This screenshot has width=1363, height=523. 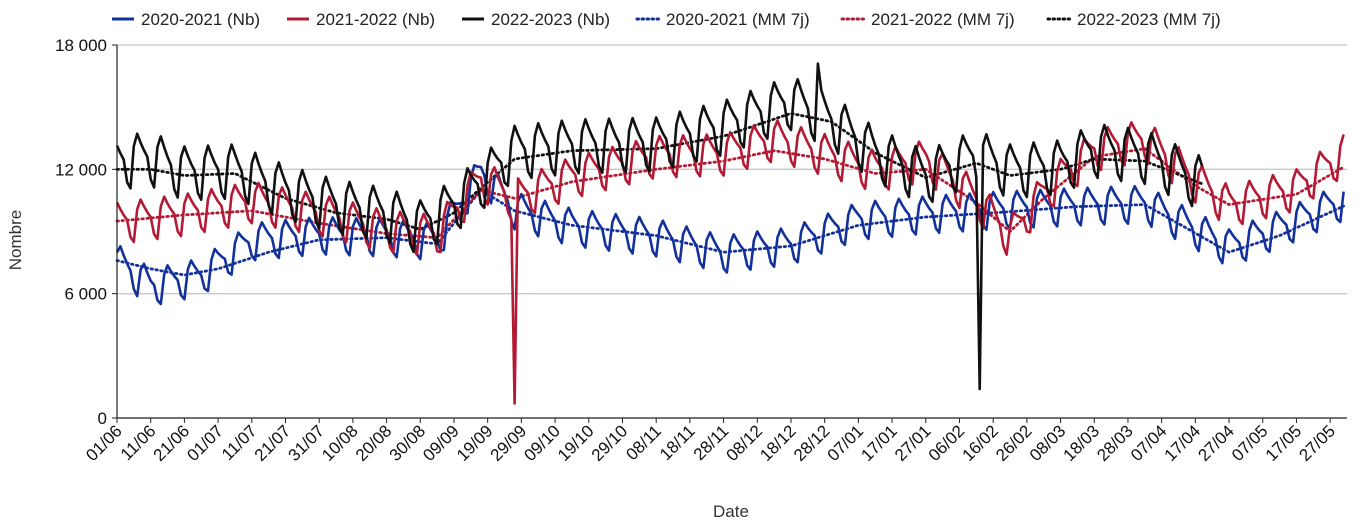 I want to click on x-tick-label: 11/07, so click(x=239, y=442).